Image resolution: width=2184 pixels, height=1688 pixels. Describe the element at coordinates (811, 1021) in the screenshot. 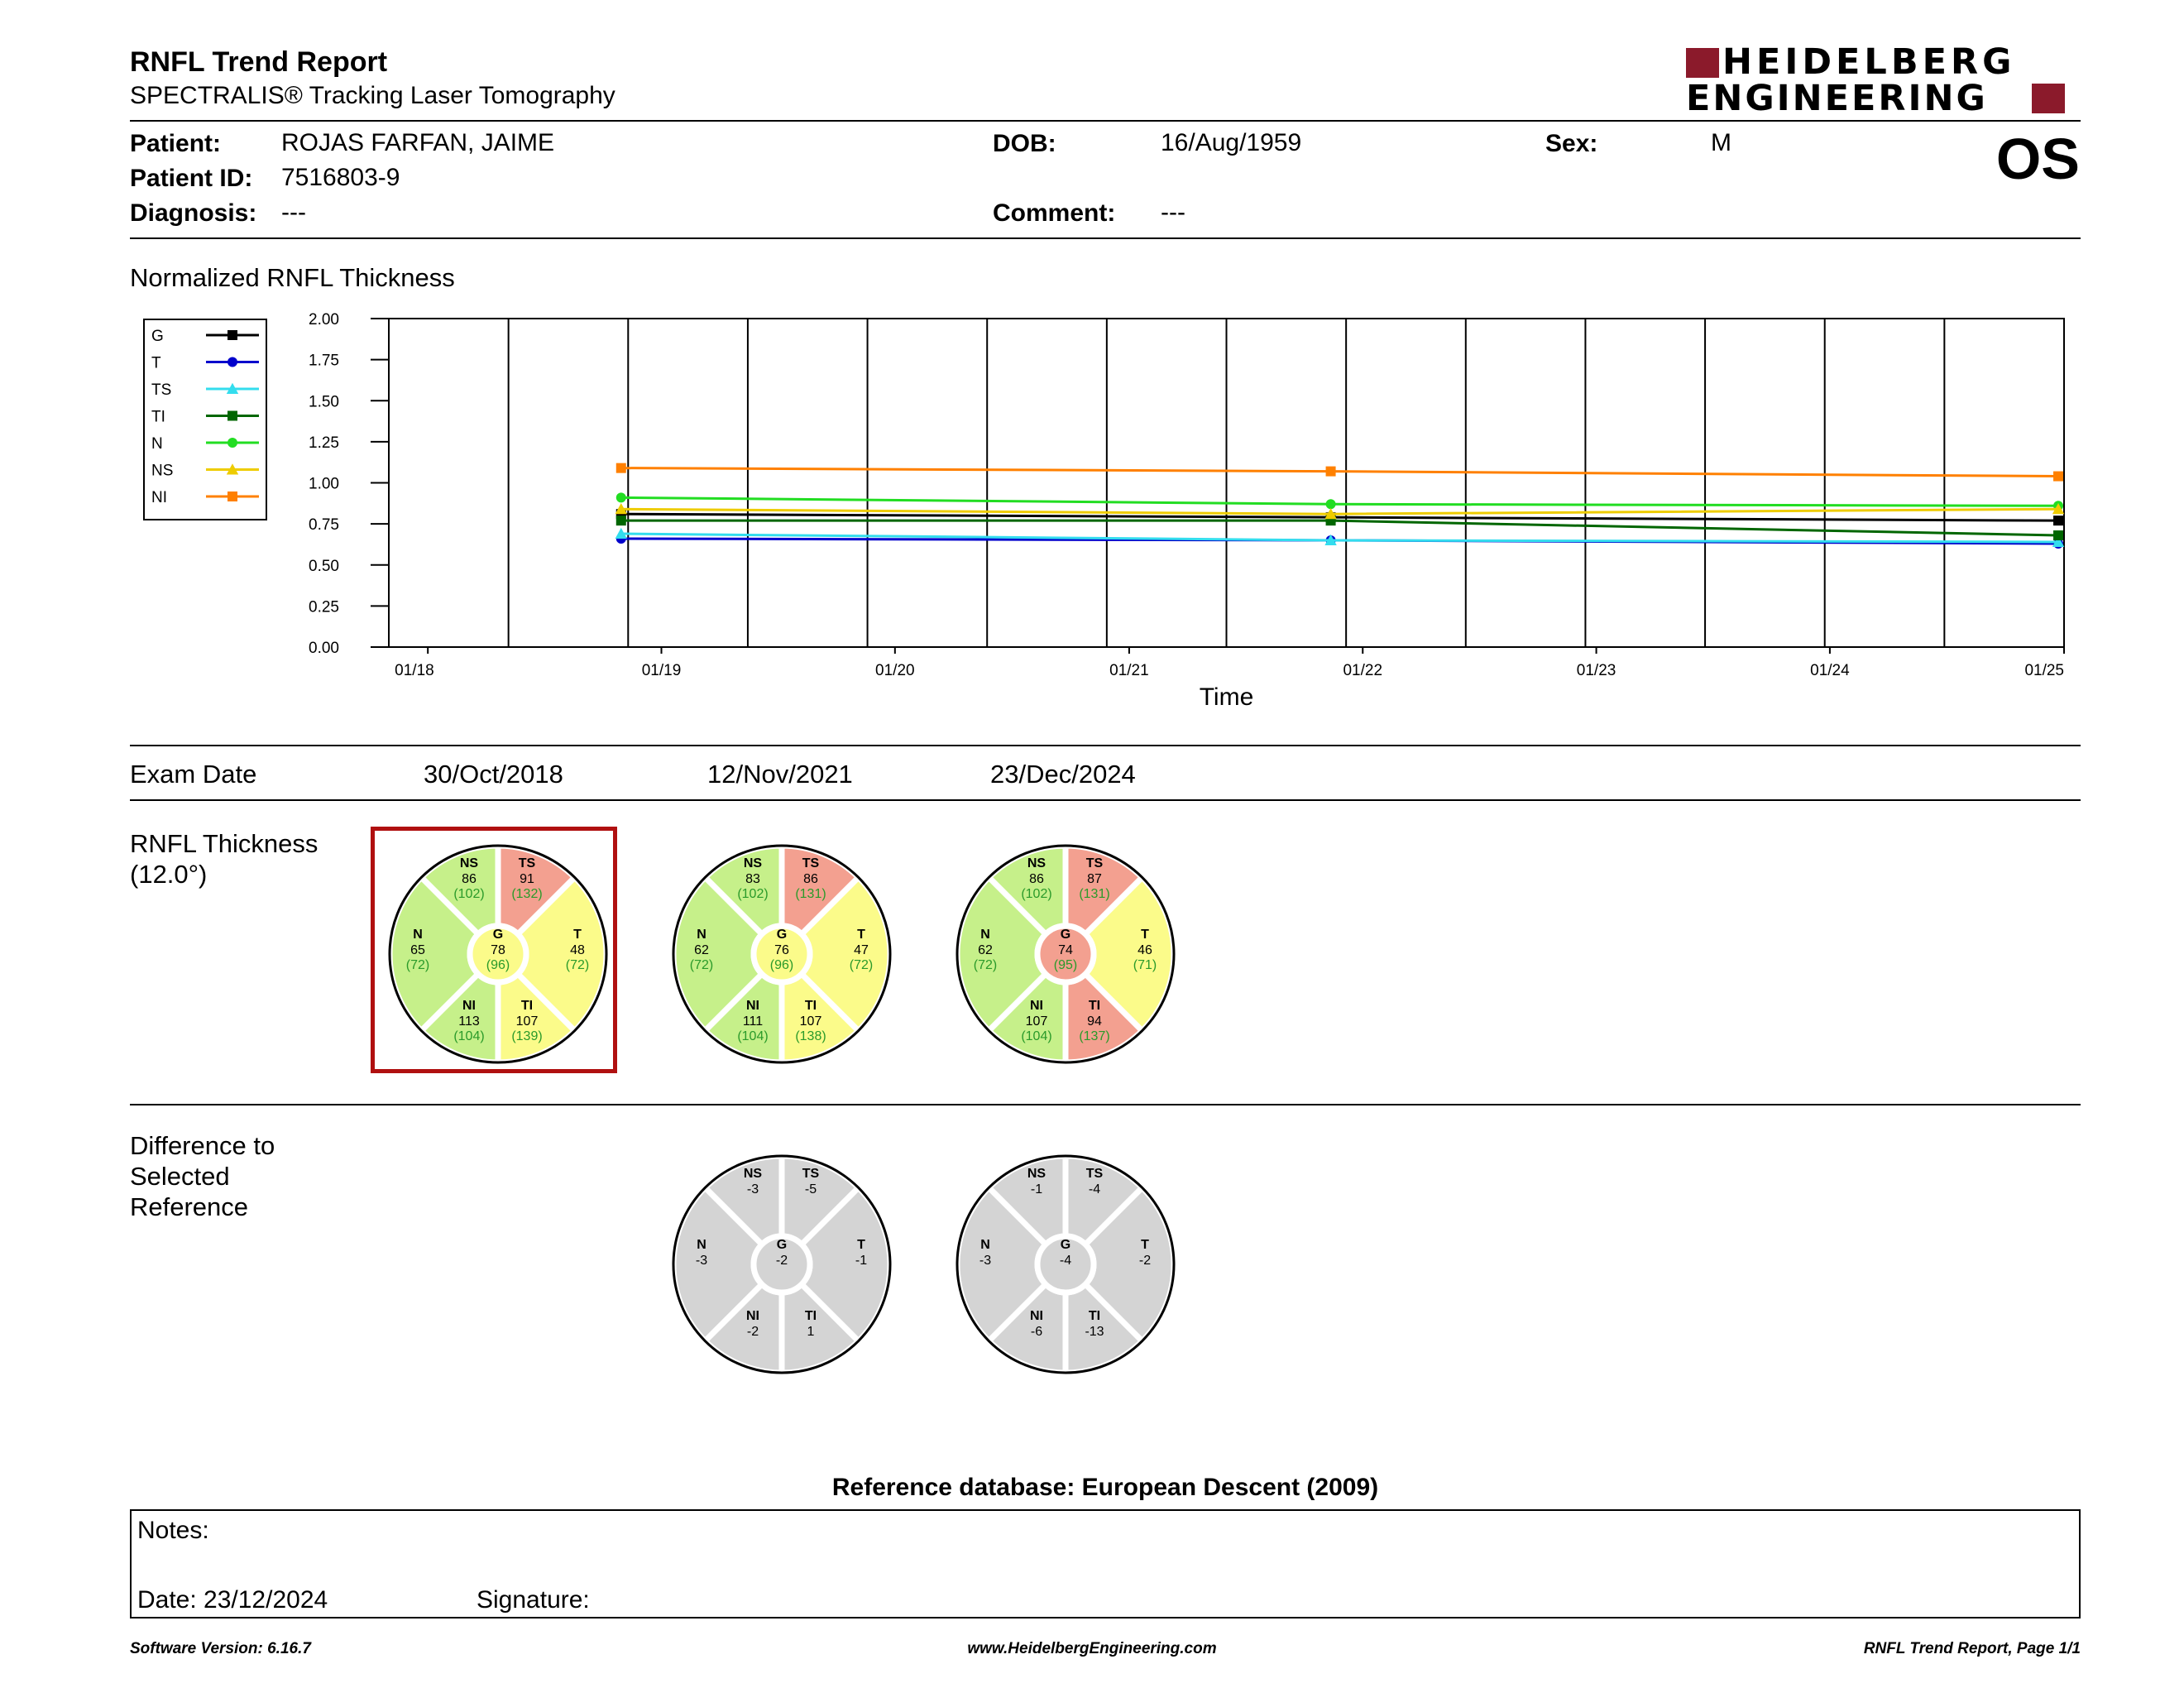

I see `sector-value-ti: 107` at that location.